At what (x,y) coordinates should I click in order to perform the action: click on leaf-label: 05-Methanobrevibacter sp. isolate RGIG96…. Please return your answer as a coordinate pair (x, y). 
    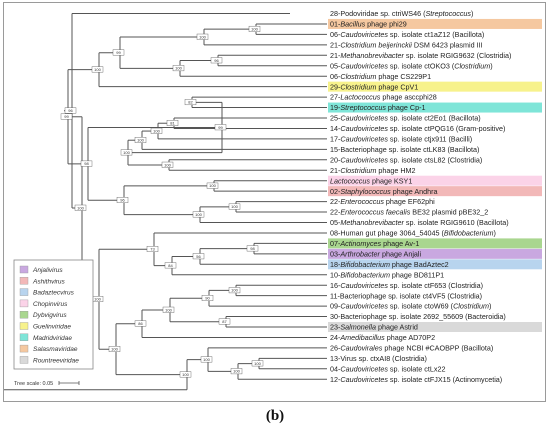
    Looking at the image, I should click on (419, 222).